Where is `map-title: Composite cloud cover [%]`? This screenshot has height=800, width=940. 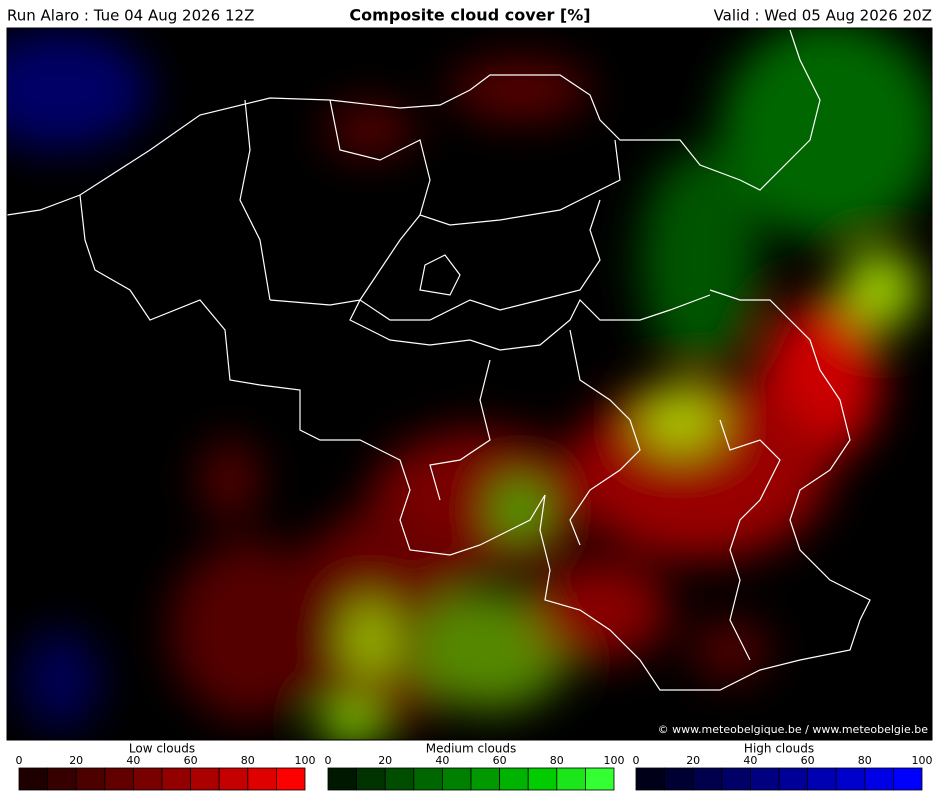 map-title: Composite cloud cover [%] is located at coordinates (469, 15).